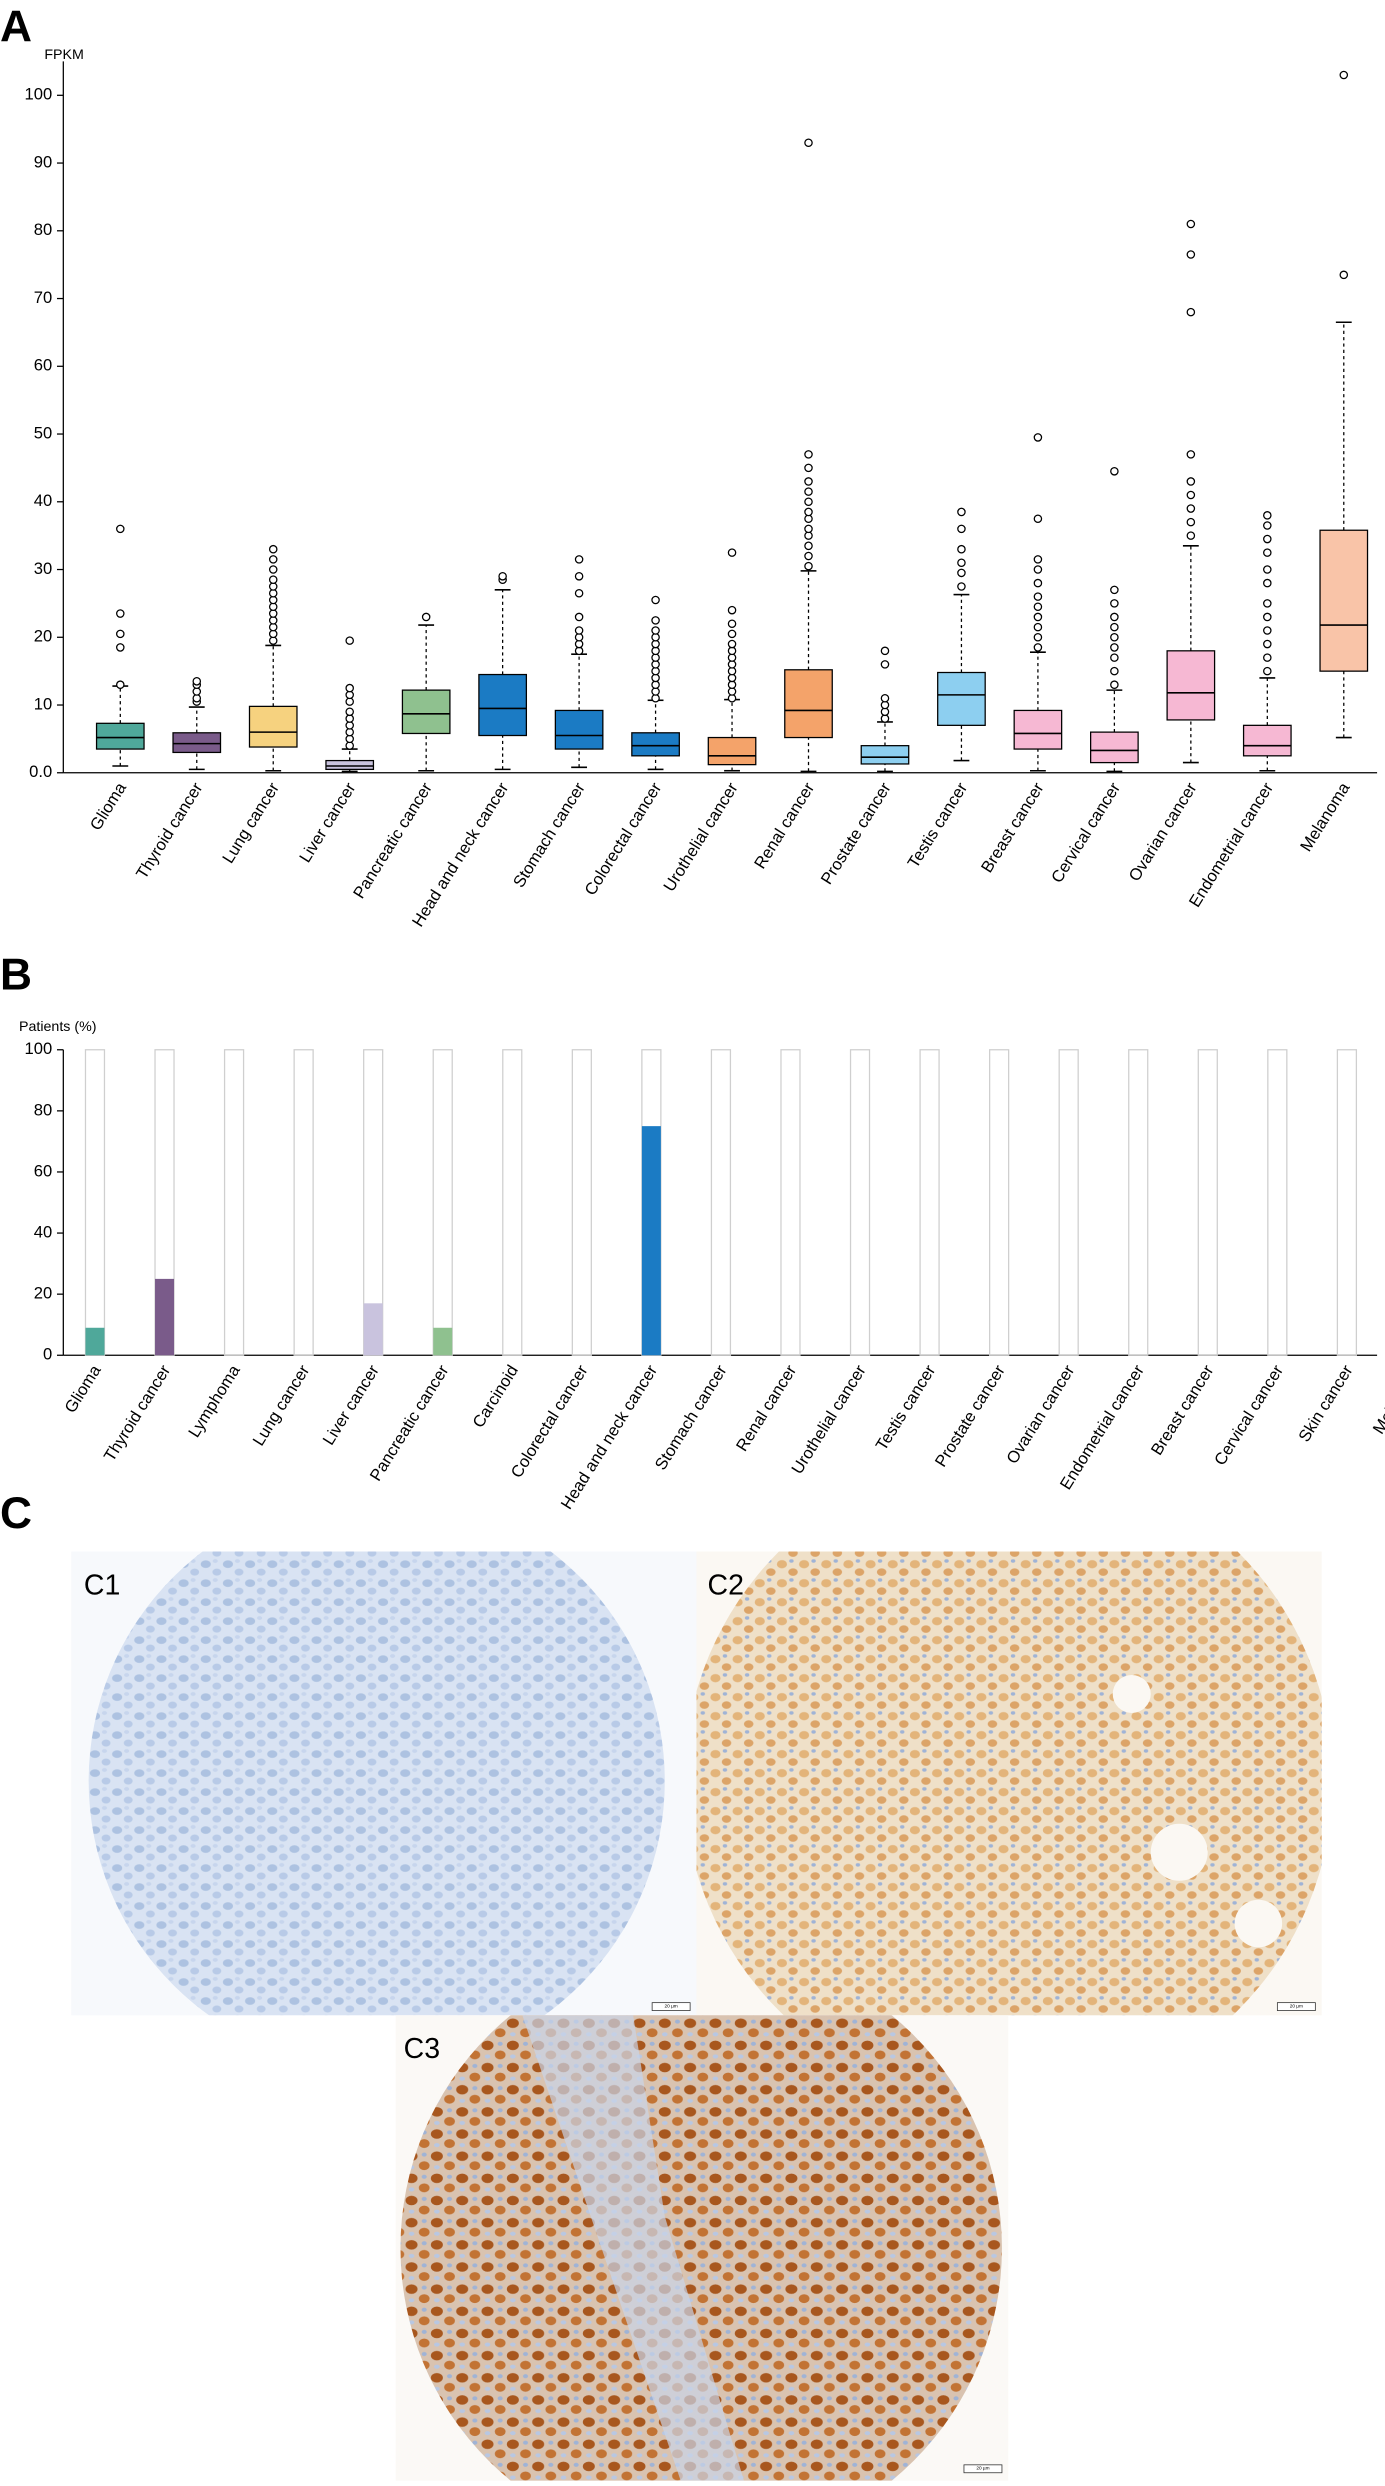  Describe the element at coordinates (671, 2006) in the screenshot. I see `scale-bar` at that location.